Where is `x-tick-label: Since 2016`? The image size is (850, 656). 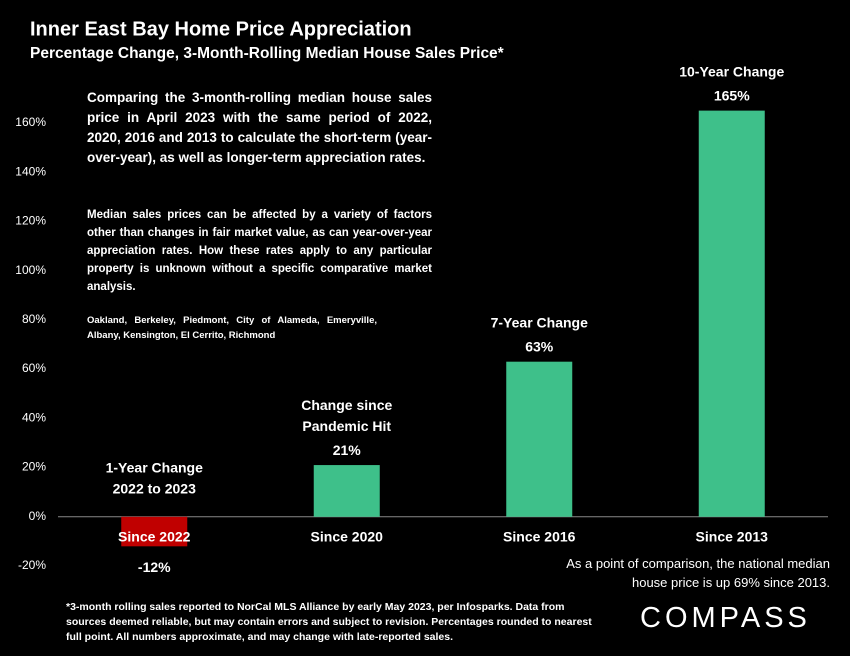
x-tick-label: Since 2016 is located at coordinates (539, 537).